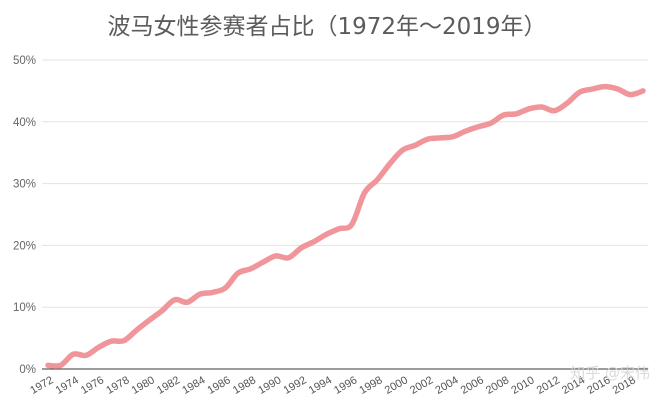 This screenshot has height=404, width=664. Describe the element at coordinates (218, 385) in the screenshot. I see `x-tick-label: 1986` at that location.